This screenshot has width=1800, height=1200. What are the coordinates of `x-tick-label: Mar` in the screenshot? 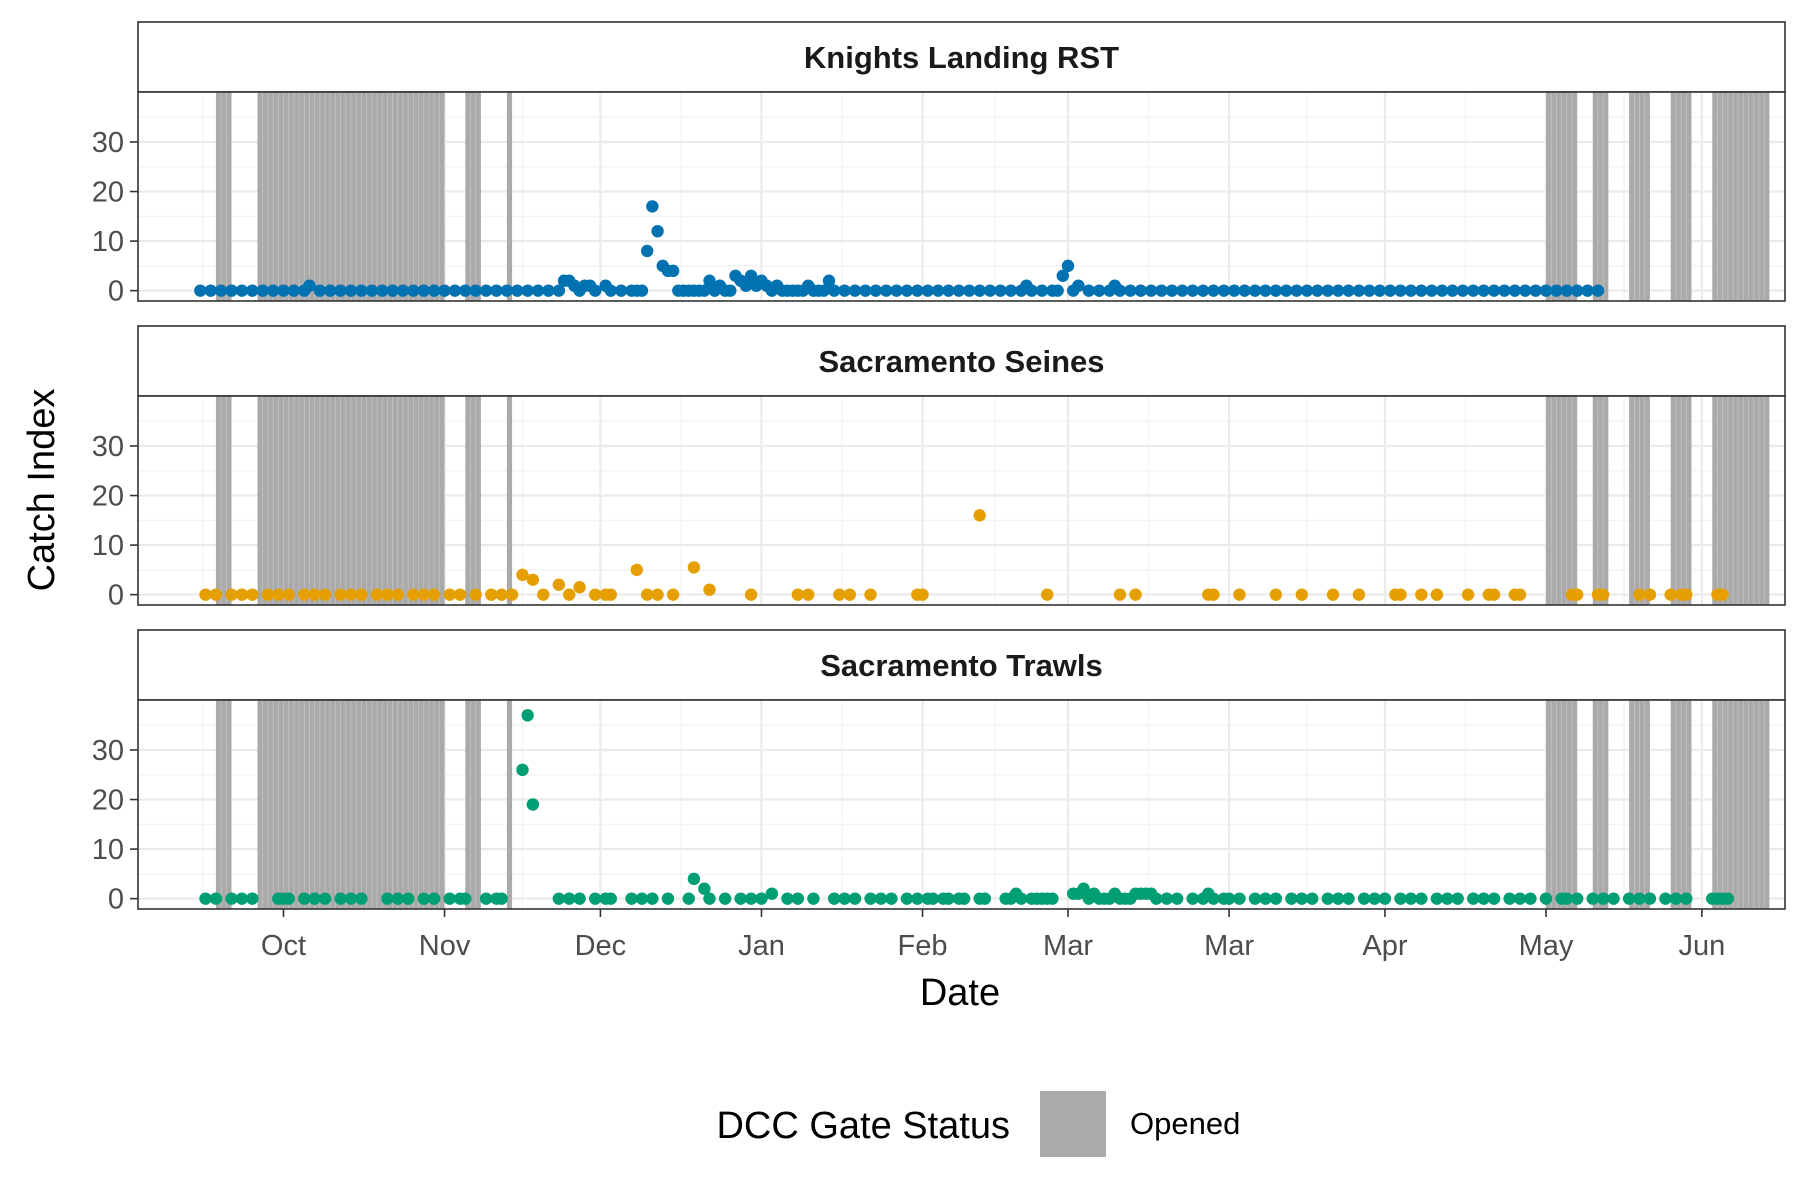 It's located at (1229, 946).